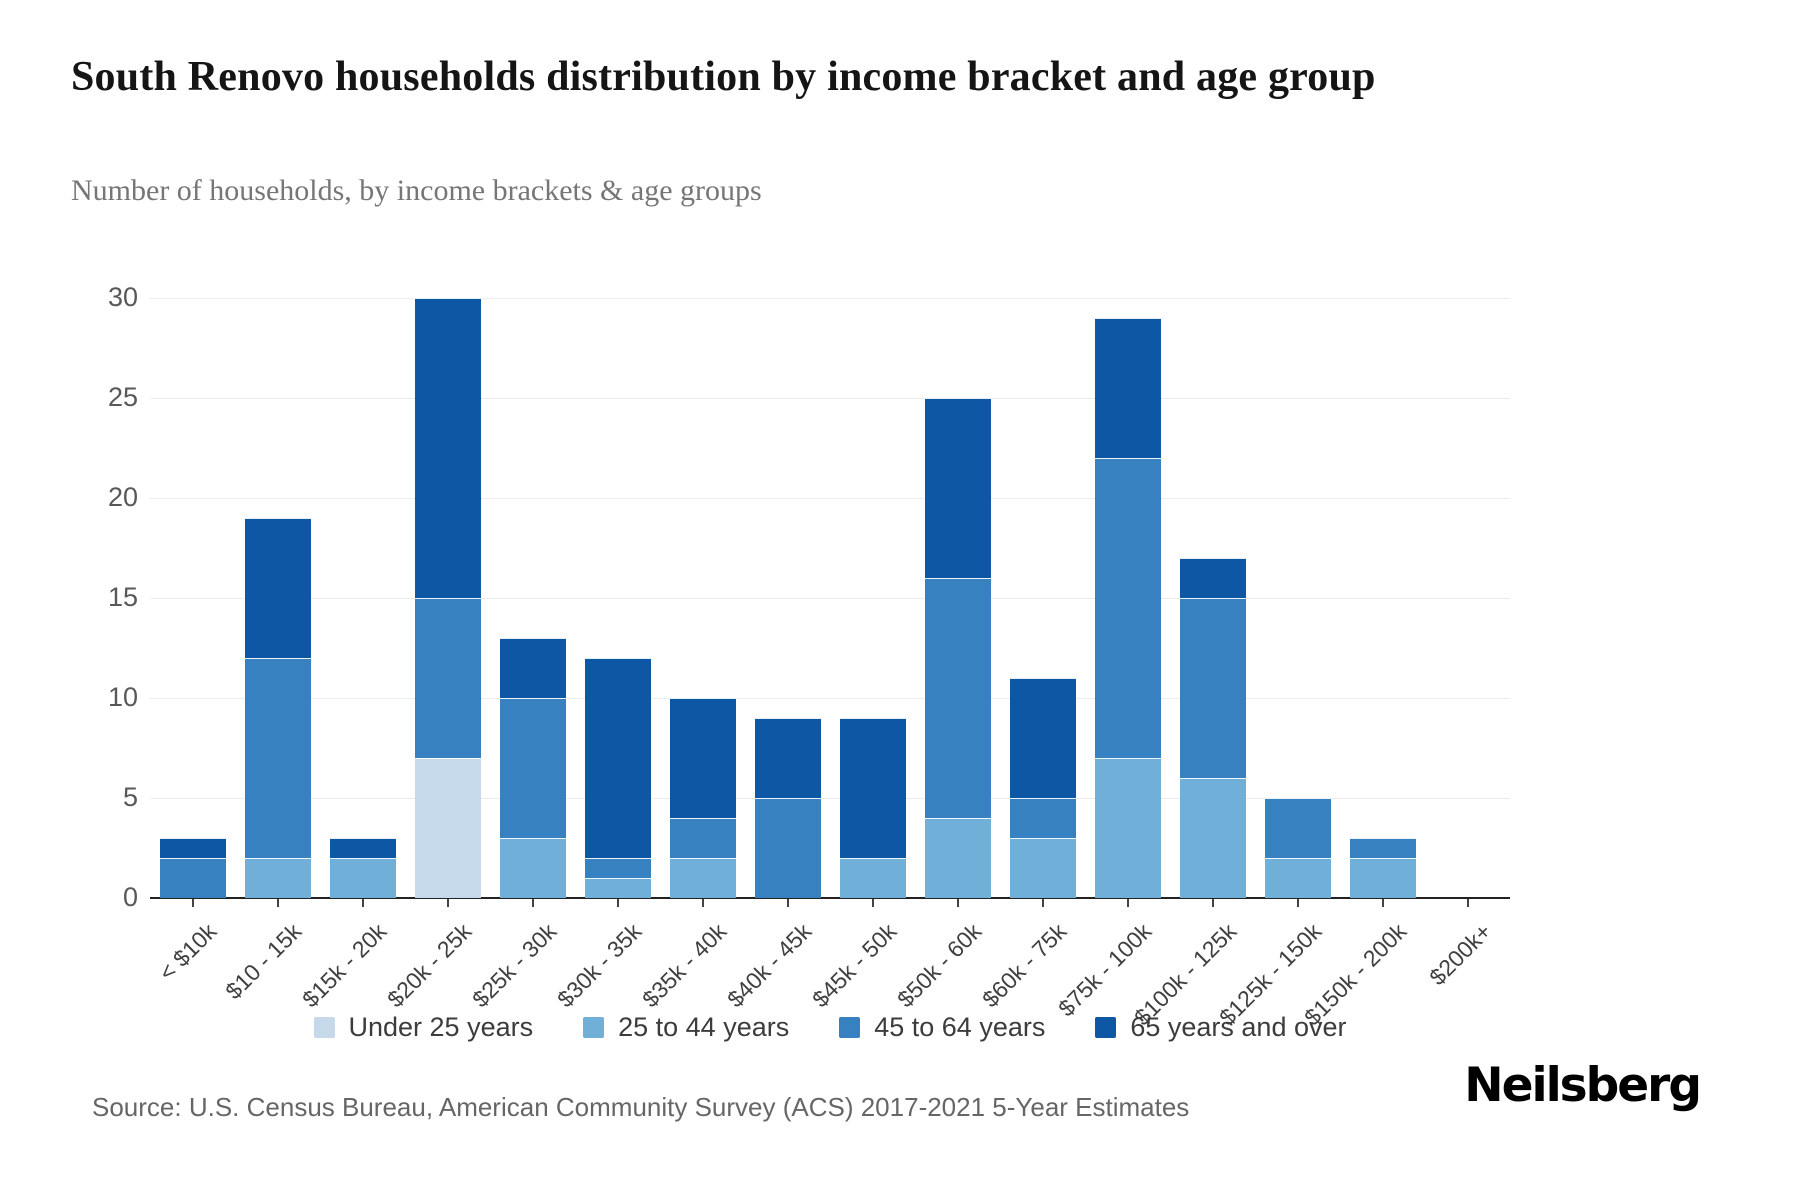 This screenshot has width=1800, height=1200. I want to click on y-tick-label: 25, so click(122, 397).